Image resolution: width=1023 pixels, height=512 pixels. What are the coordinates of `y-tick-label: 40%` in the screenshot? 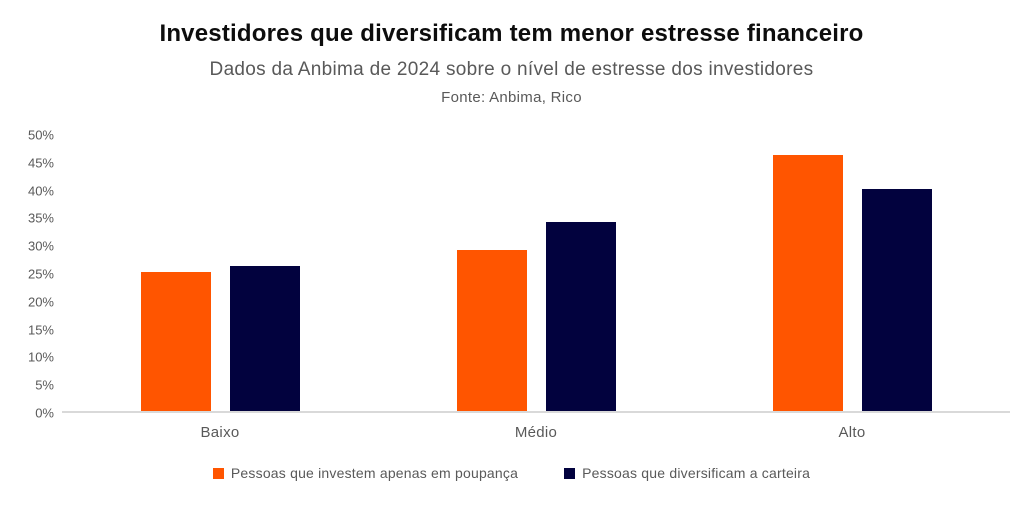 It's located at (40, 191).